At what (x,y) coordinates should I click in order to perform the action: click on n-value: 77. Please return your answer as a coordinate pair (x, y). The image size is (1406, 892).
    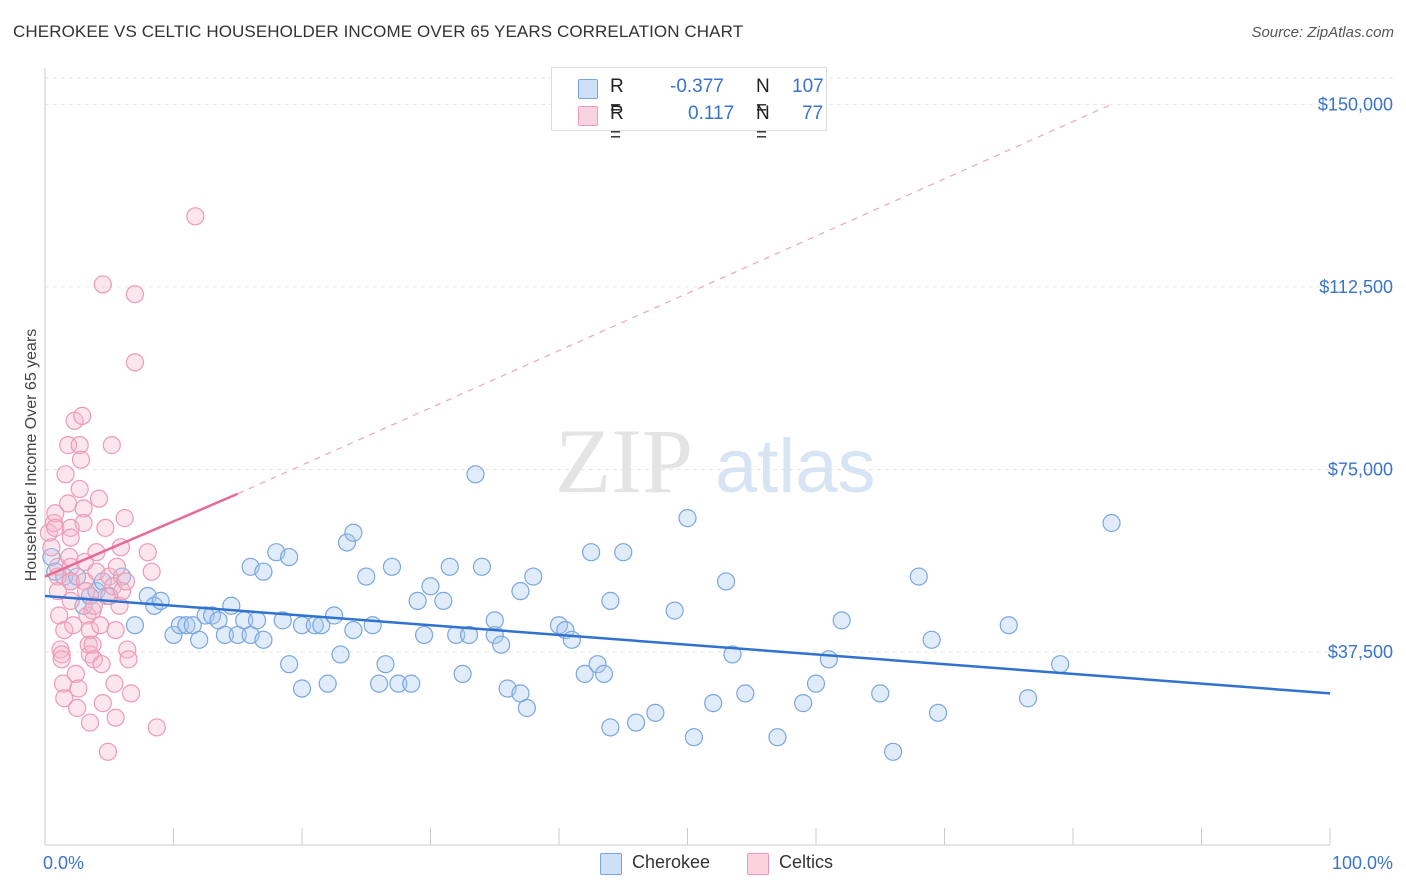
    Looking at the image, I should click on (813, 113).